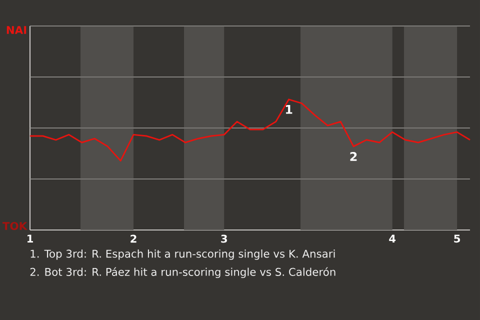 Image resolution: width=480 pixels, height=320 pixels. I want to click on text: 2. Bot 3rd: R. Páez hit a run-scoring single vs S. Calderón, so click(183, 272).